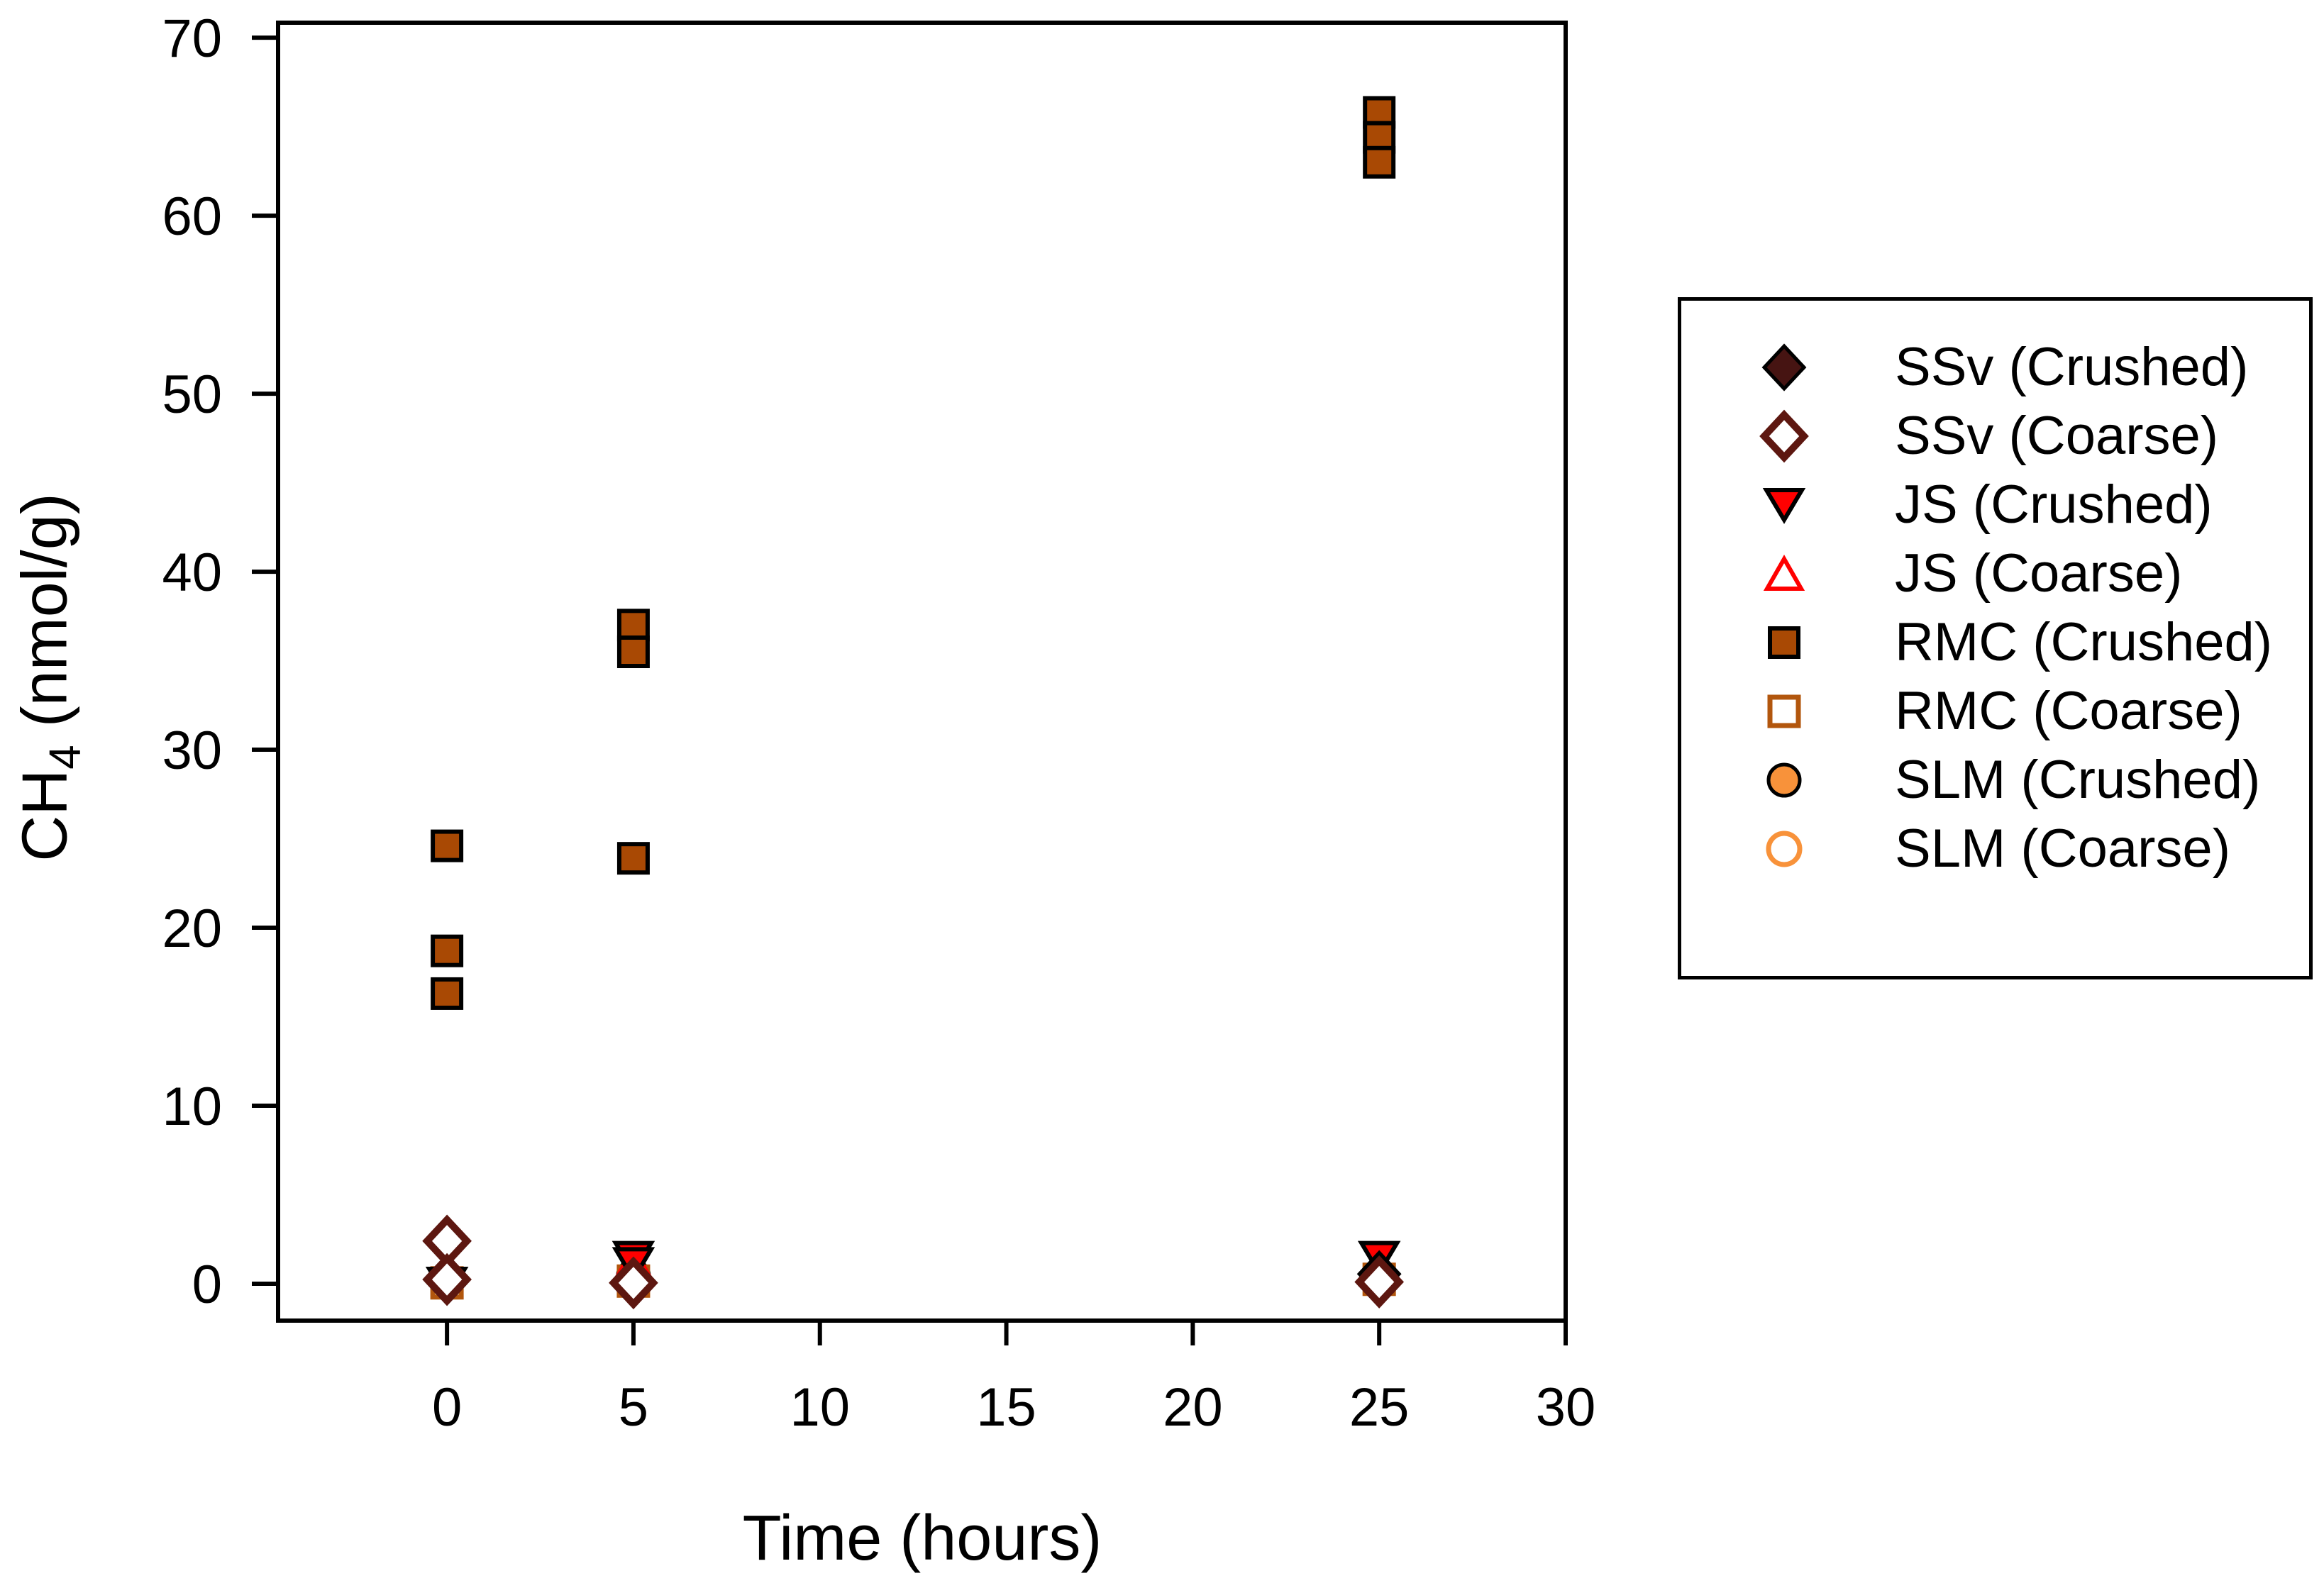 The image size is (2324, 1588). Describe the element at coordinates (192, 573) in the screenshot. I see `y-tick-label: 40` at that location.